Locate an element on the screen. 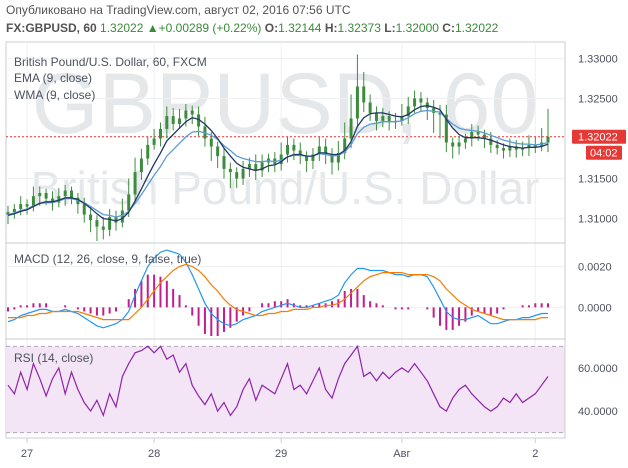 This screenshot has height=468, width=628. price-change: +0.00289 (+0.22%) is located at coordinates (210, 28).